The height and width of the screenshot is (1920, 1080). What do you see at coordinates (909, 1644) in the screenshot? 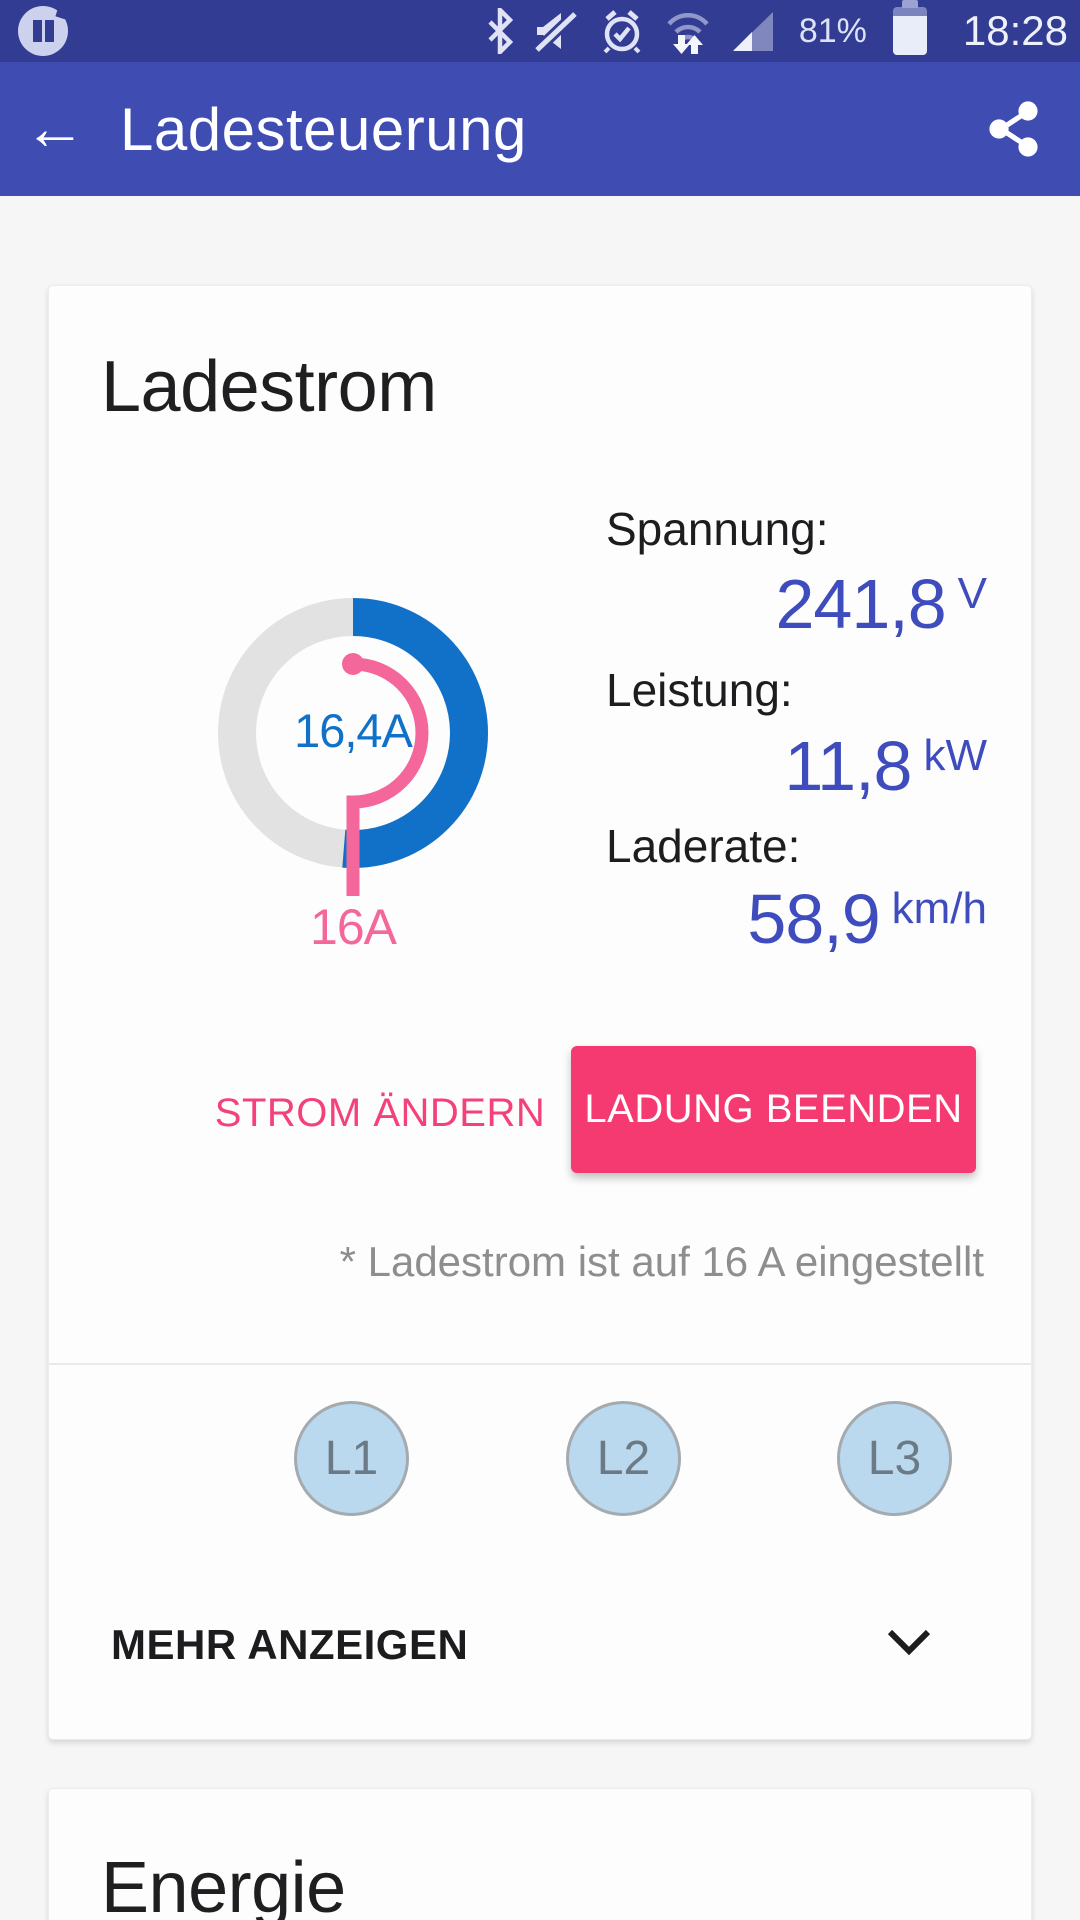
I see `chevron-down-icon` at bounding box center [909, 1644].